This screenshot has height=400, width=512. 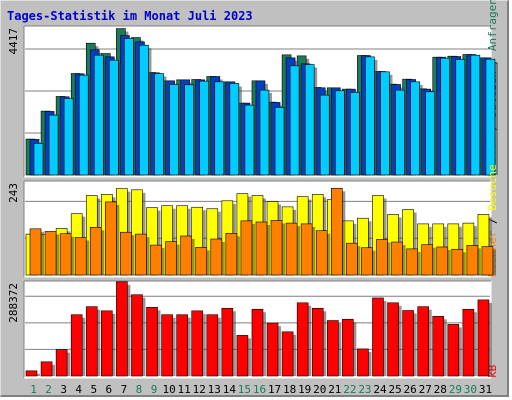 I want to click on legend-entry: Besuche, so click(x=492, y=187).